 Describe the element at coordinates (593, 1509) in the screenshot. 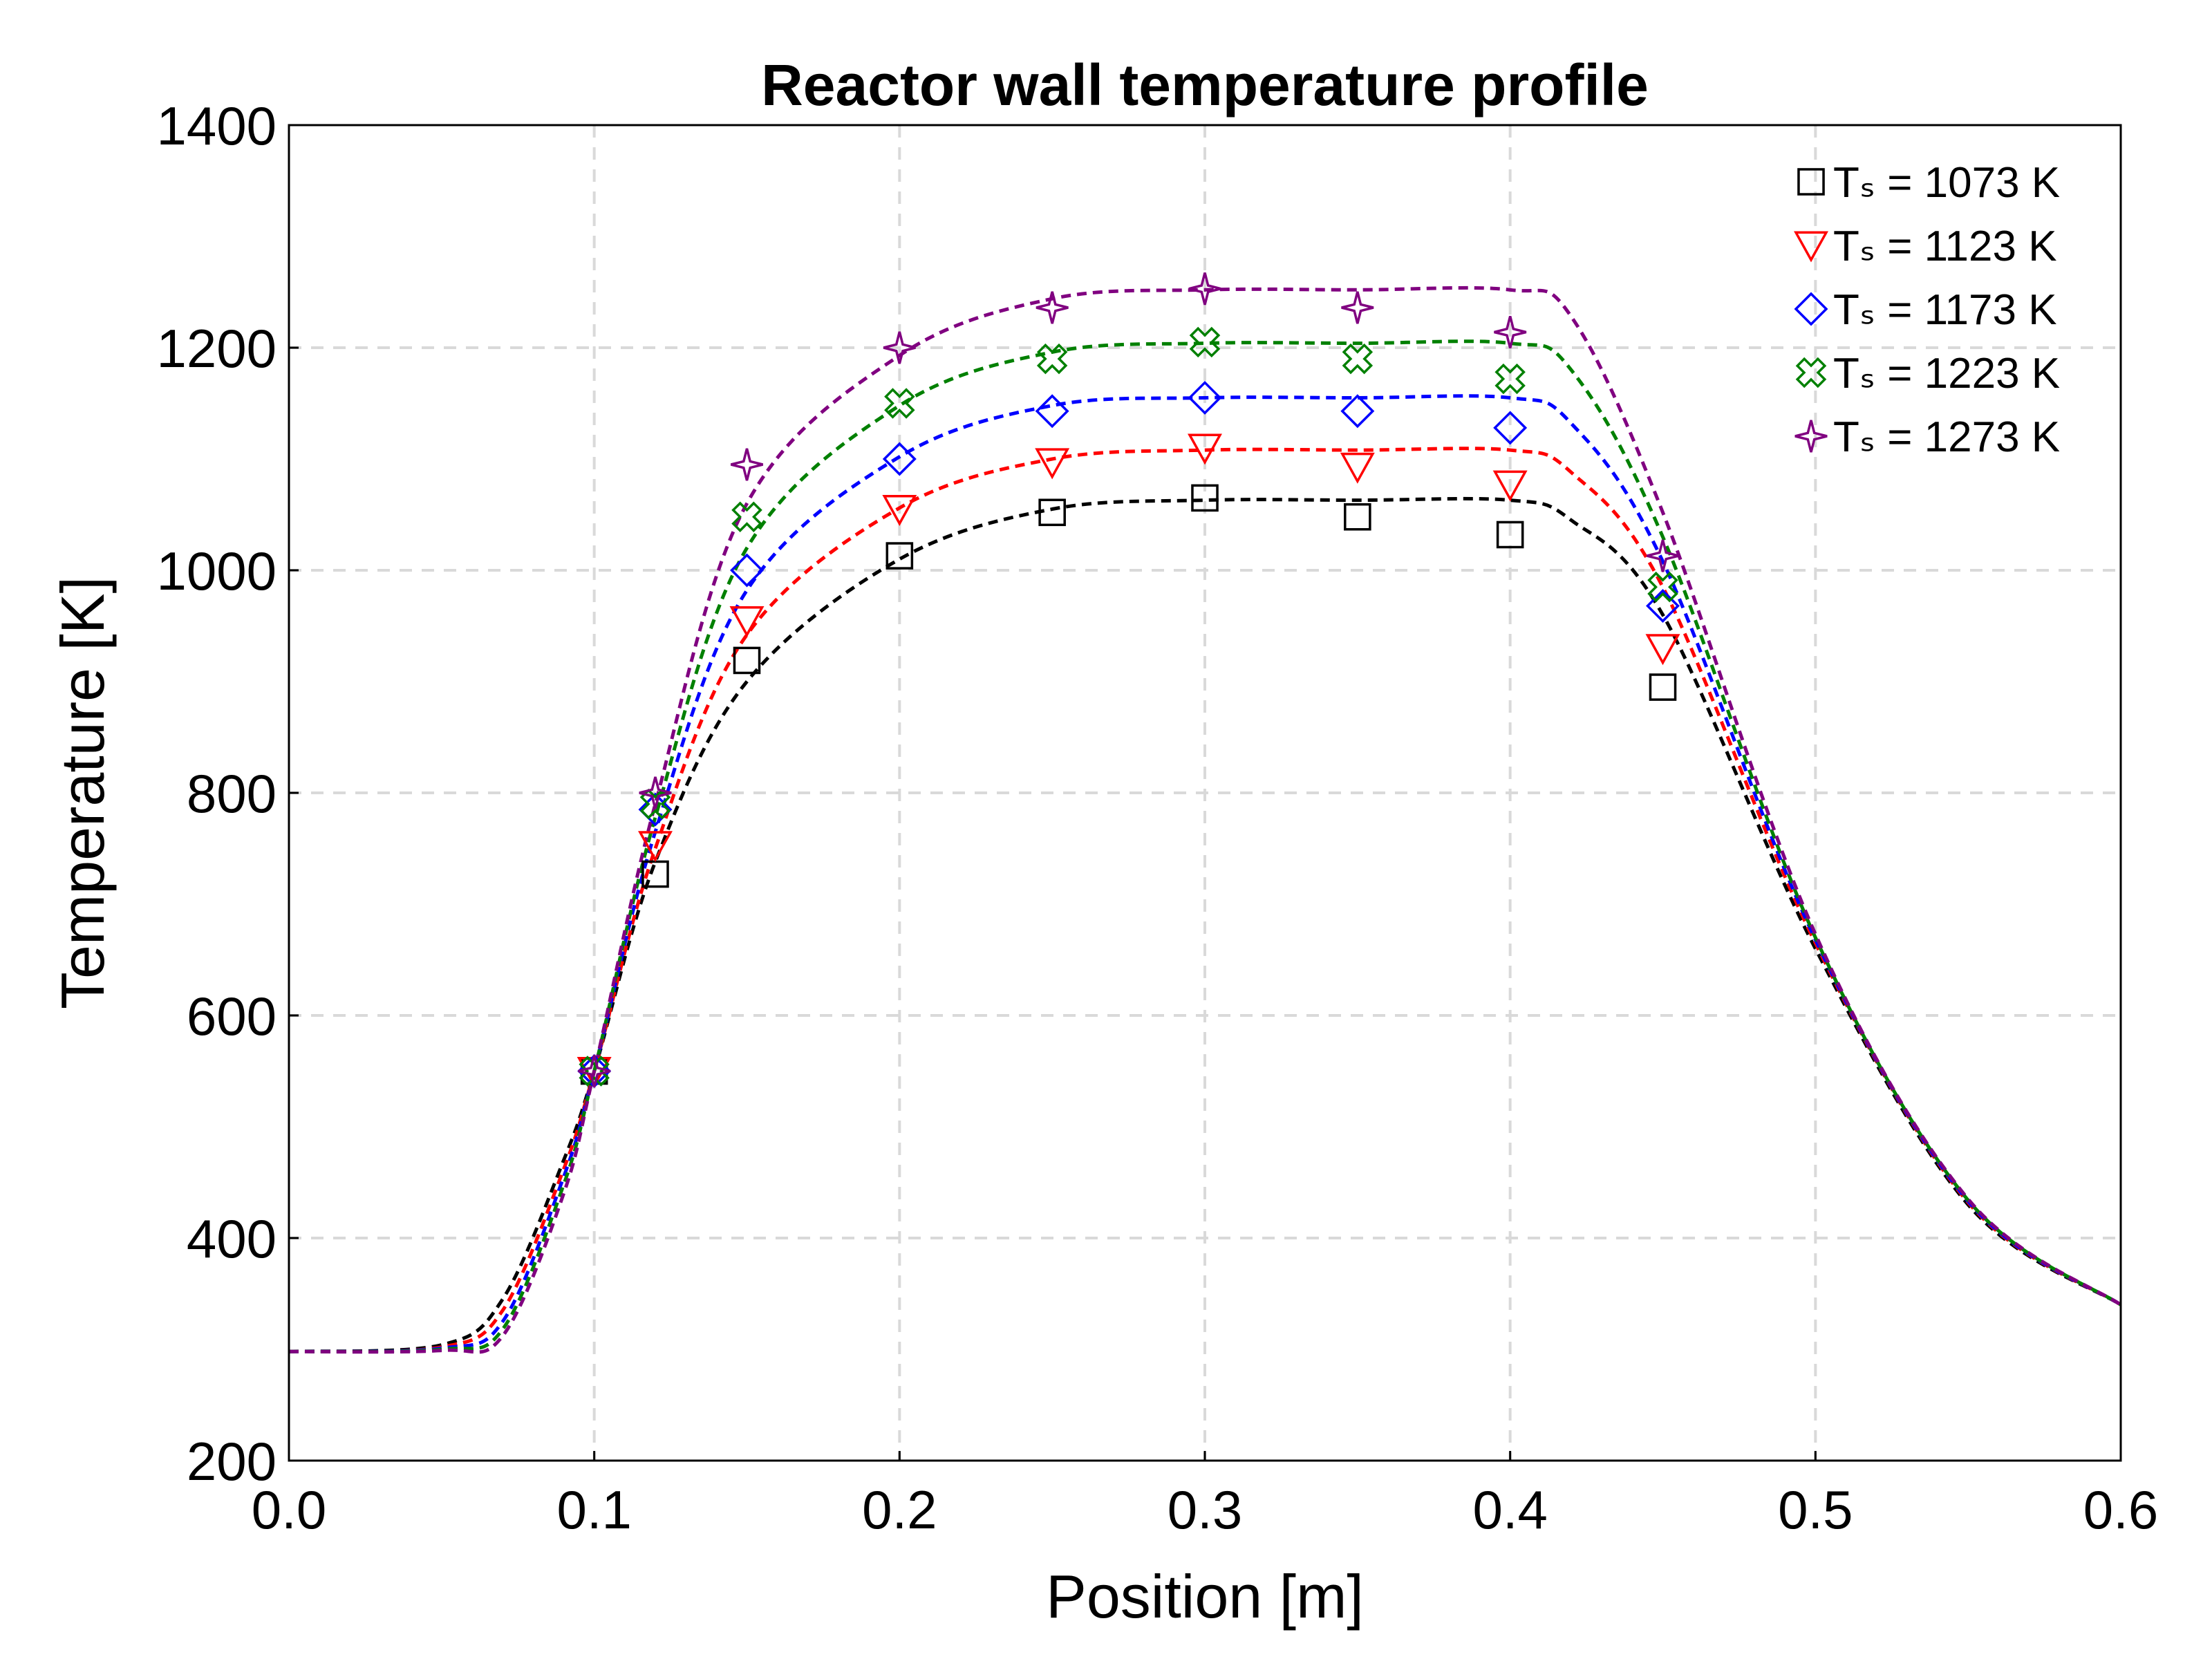

I see `x-tick-label: 0.1` at that location.